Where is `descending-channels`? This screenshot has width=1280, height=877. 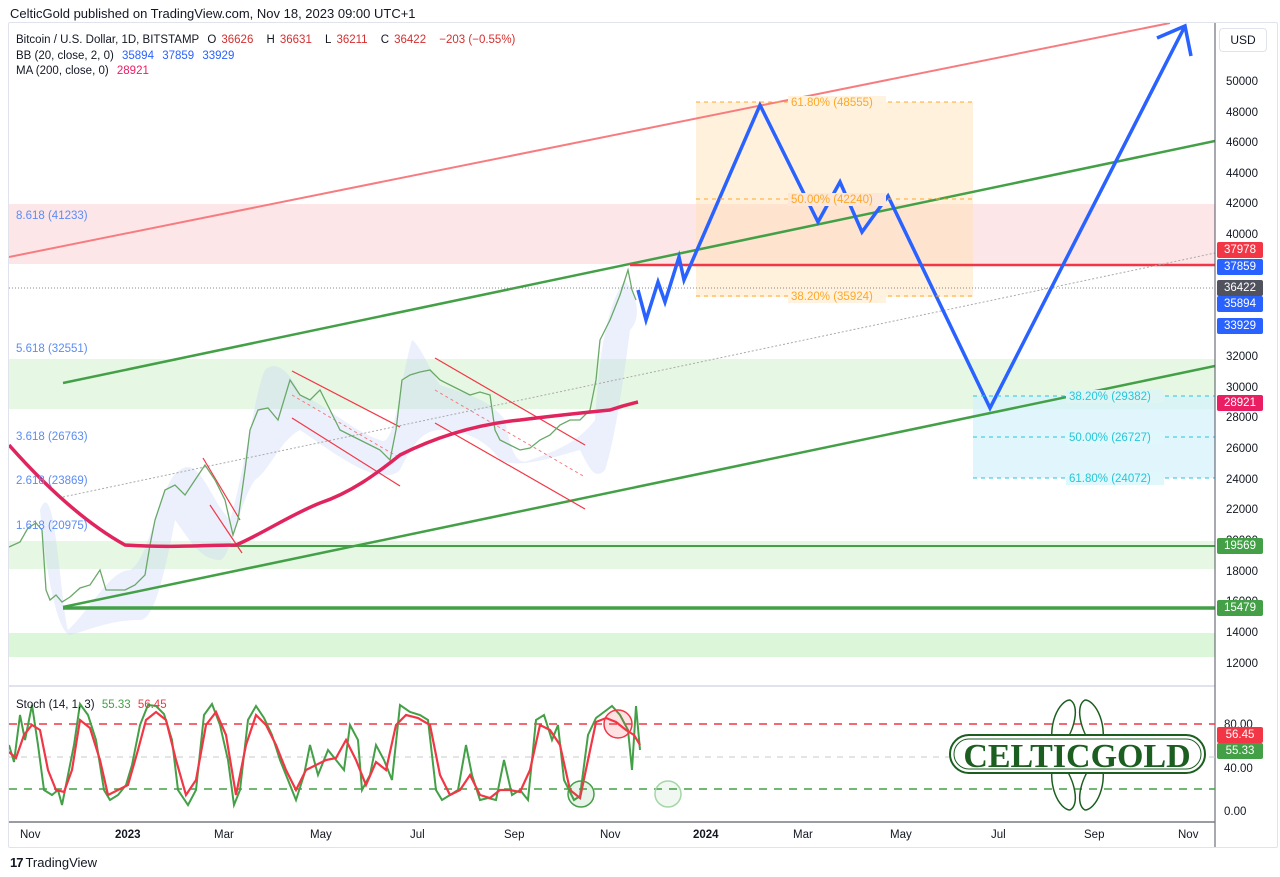 descending-channels is located at coordinates (394, 455).